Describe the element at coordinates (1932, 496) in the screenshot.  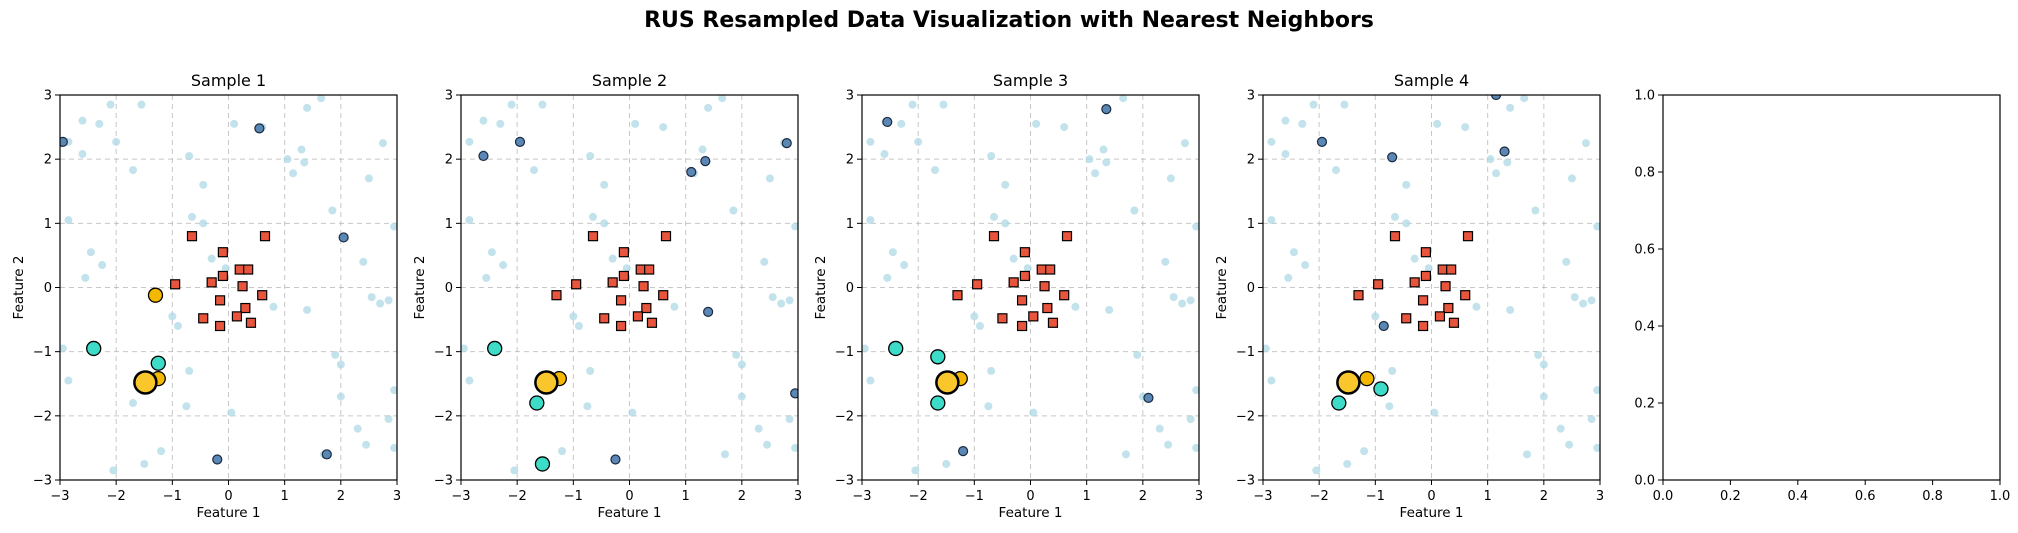
I see `x-tick-label: 0.8` at that location.